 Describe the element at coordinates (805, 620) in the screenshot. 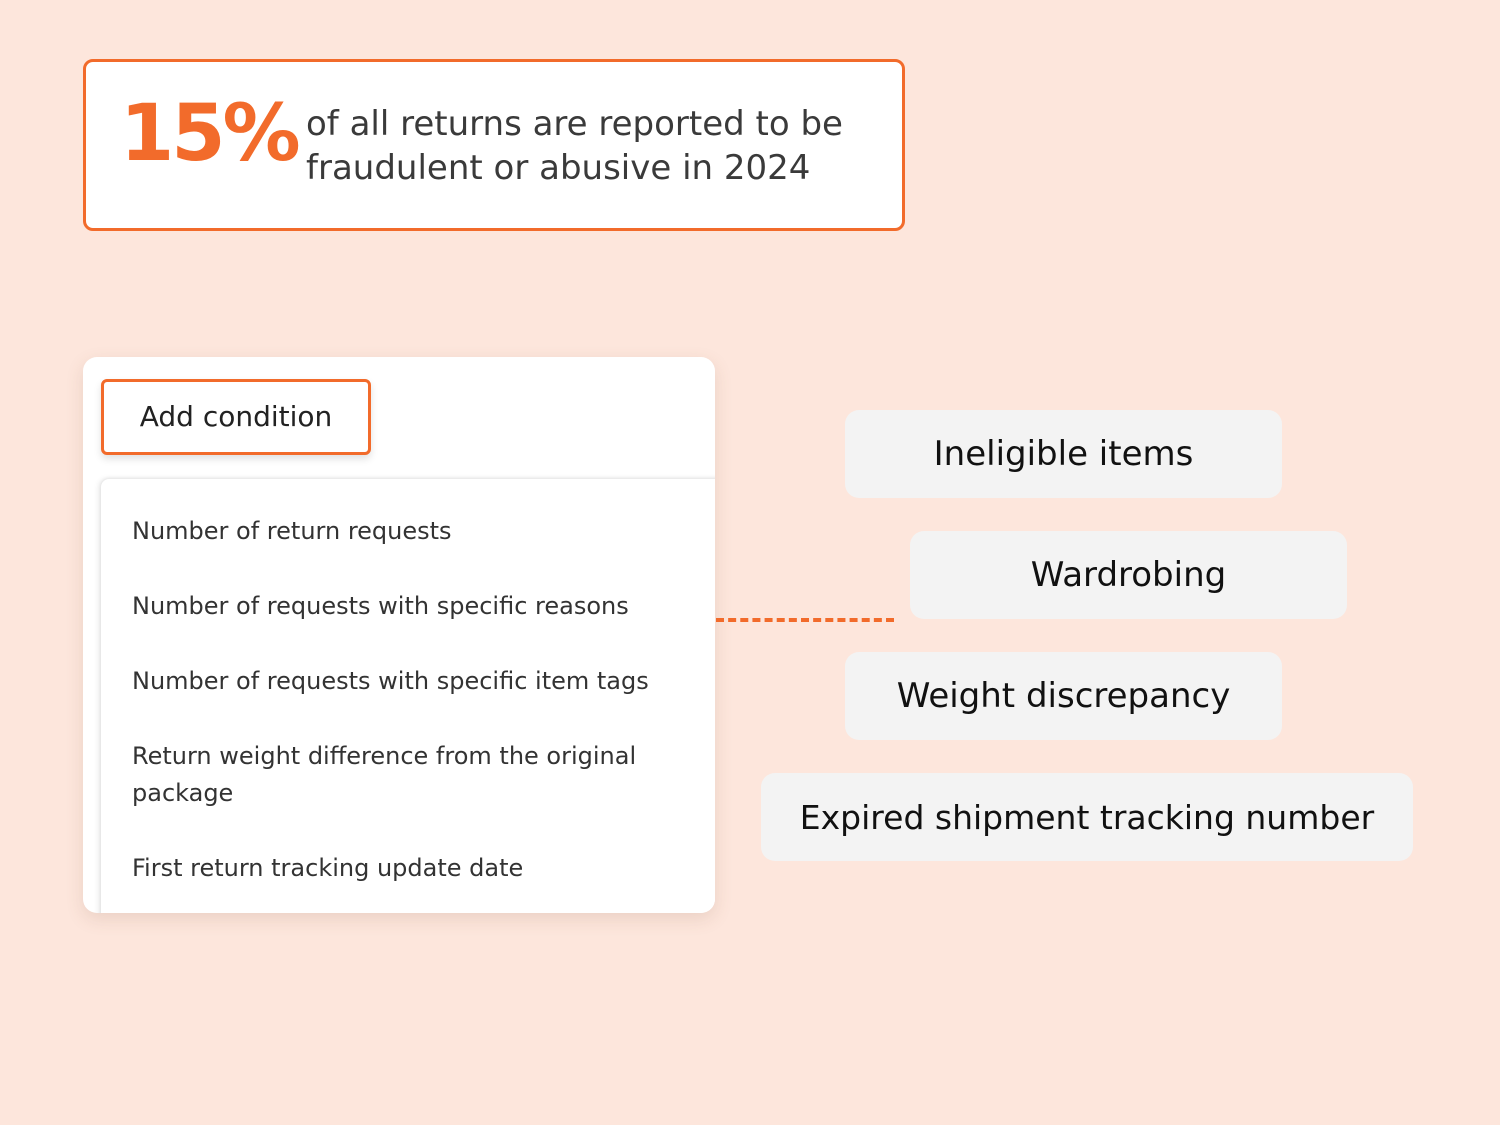

I see `dotted-connector` at that location.